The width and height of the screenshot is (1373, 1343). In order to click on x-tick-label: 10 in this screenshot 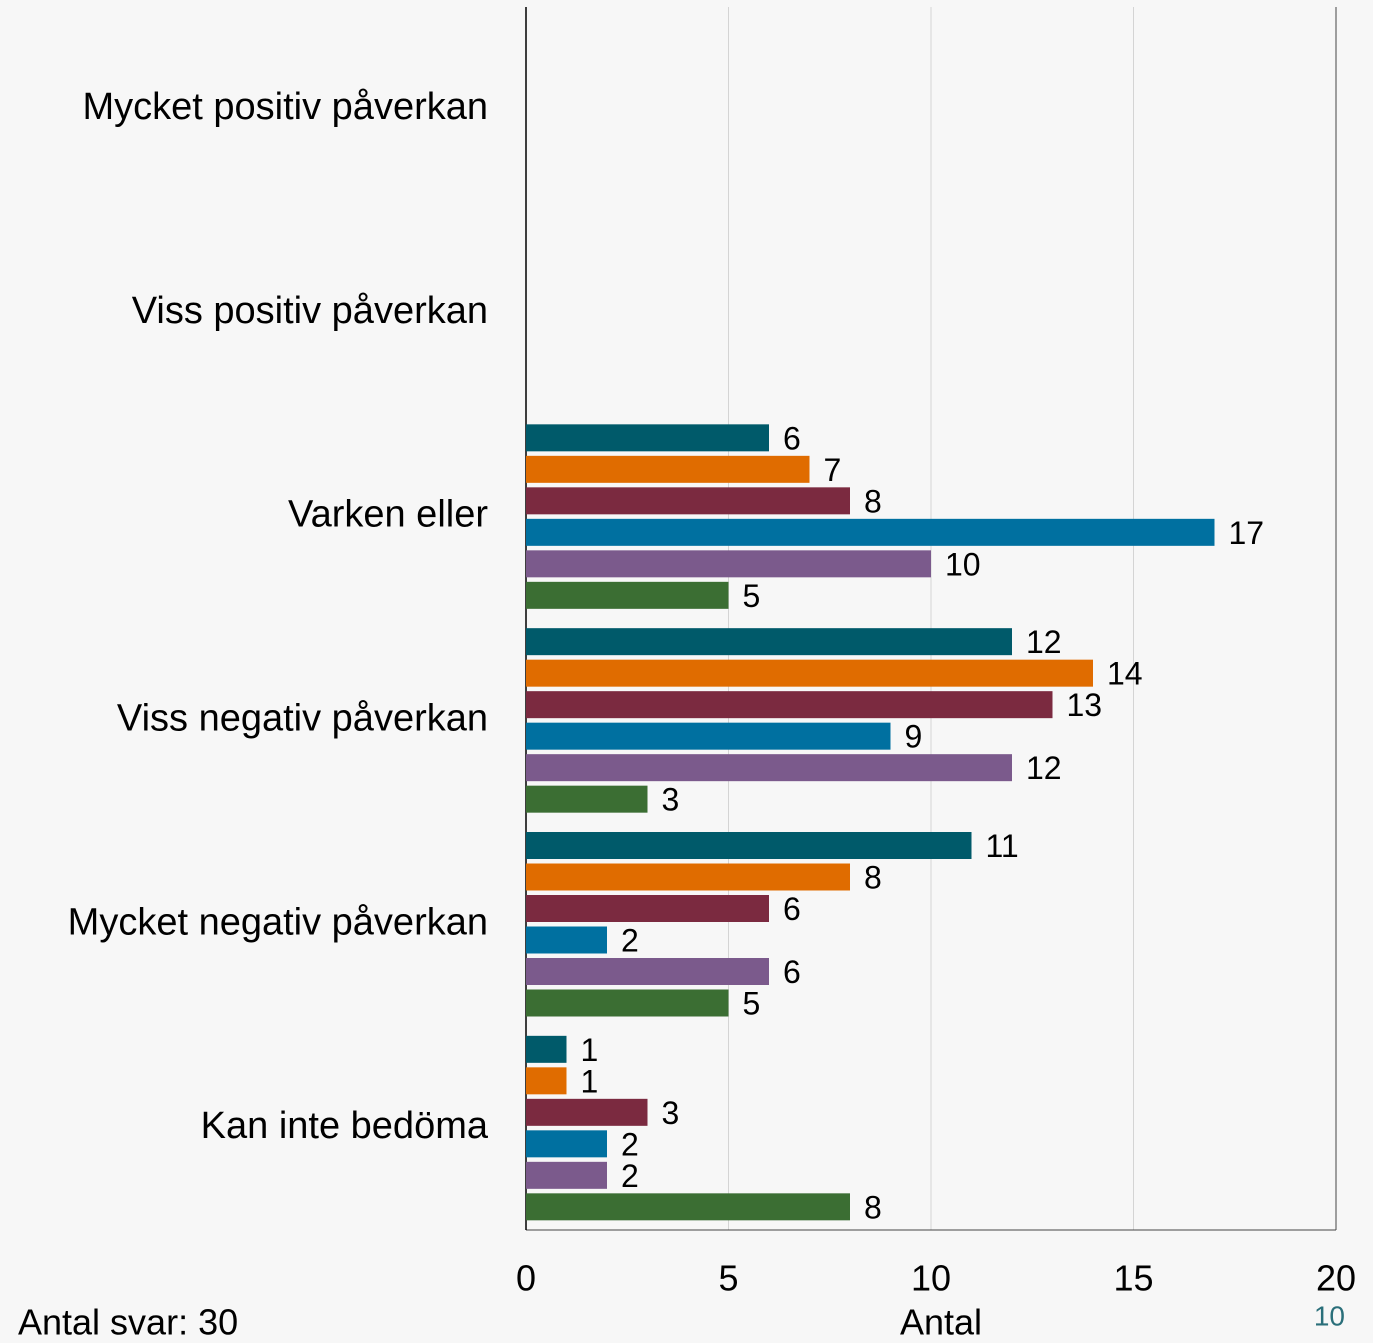, I will do `click(931, 1278)`.